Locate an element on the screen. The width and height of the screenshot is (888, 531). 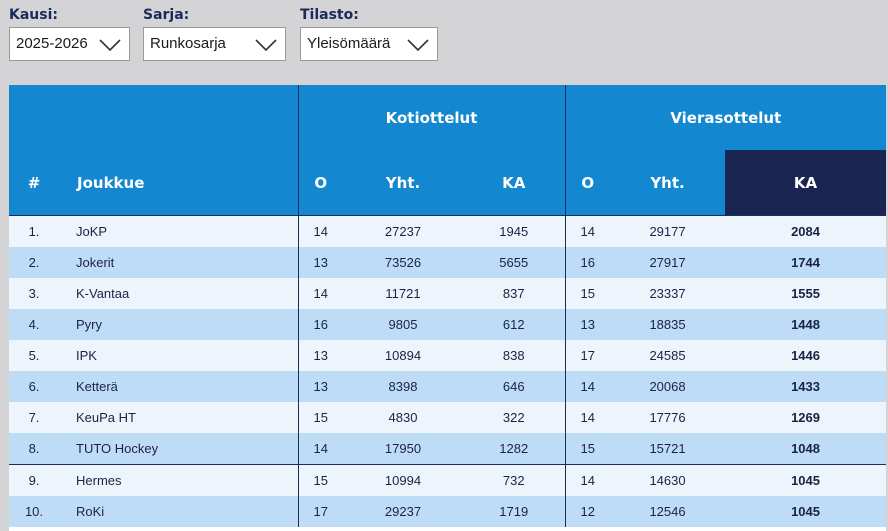
cell-home-avg: 322 is located at coordinates (514, 417).